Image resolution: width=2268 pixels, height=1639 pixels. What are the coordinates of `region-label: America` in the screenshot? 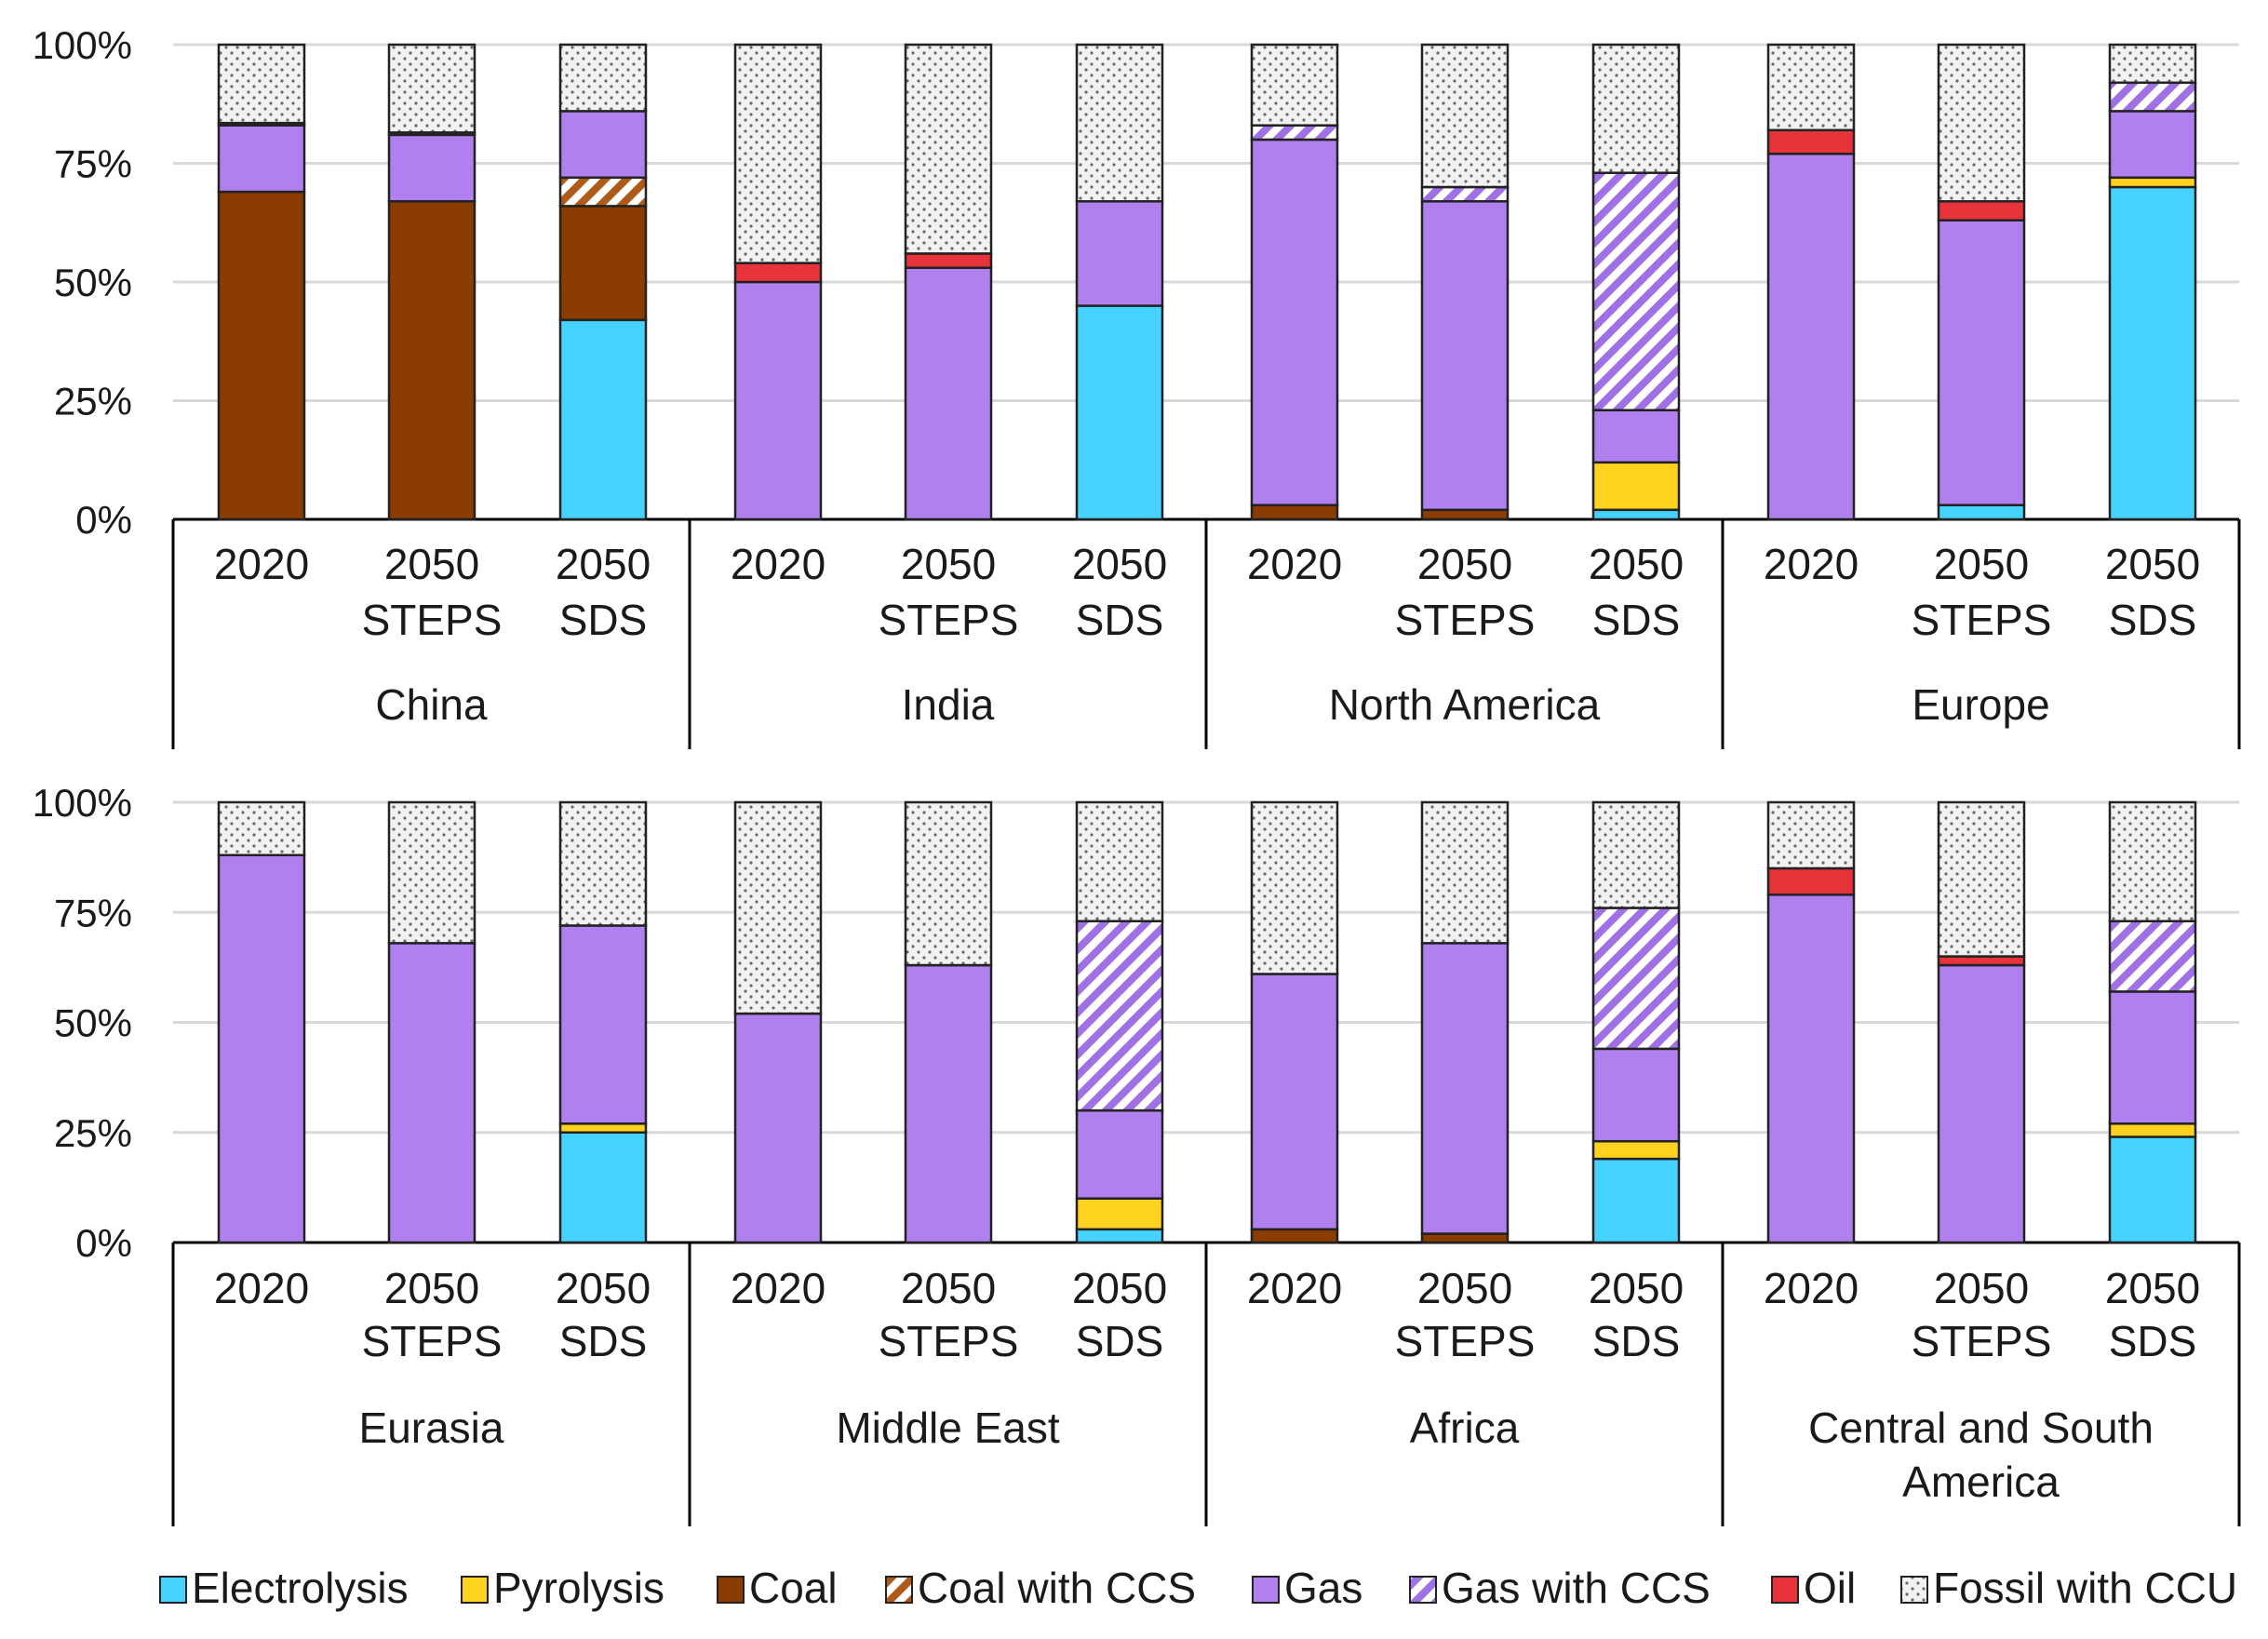 It's located at (1981, 1482).